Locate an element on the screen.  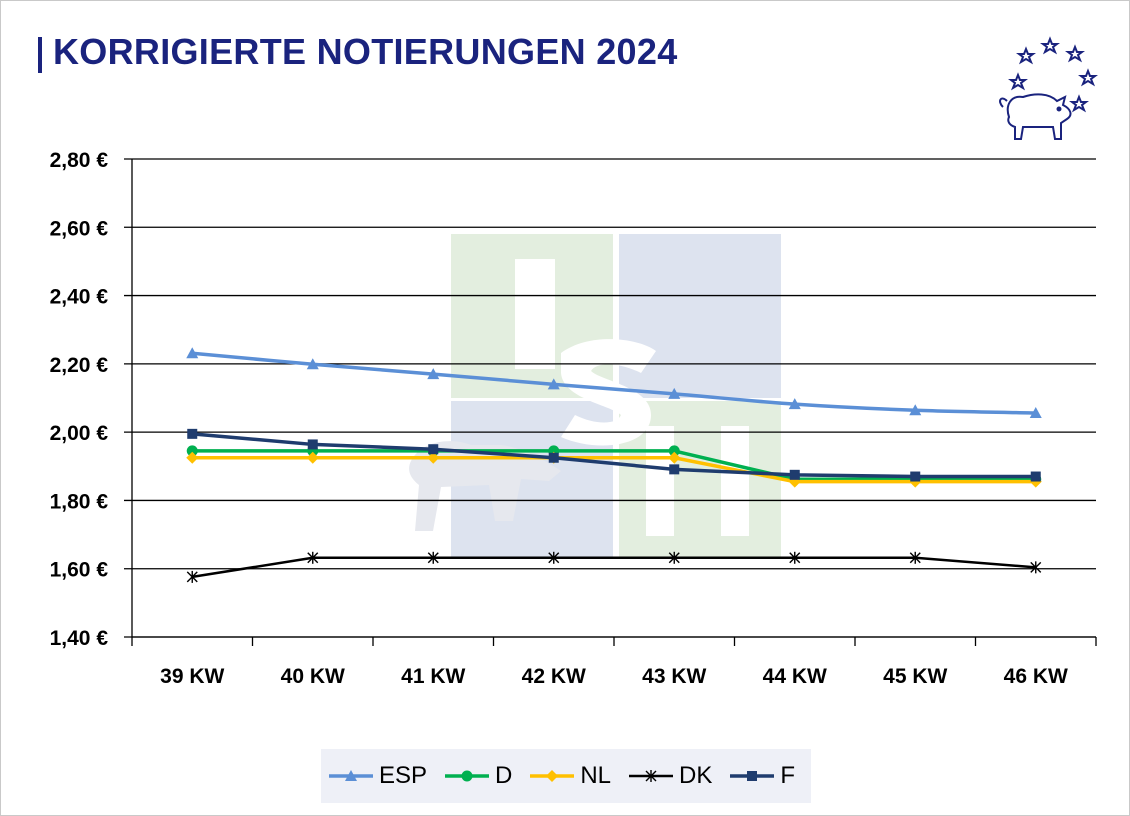
series-dk is located at coordinates (614, 567).